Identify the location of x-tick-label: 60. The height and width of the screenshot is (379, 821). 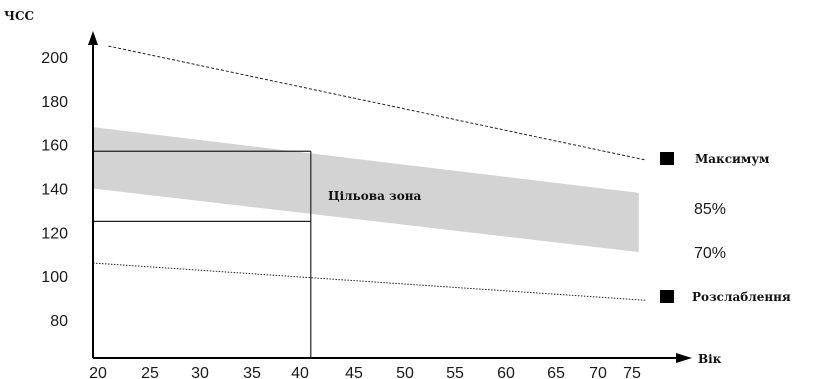
(506, 372).